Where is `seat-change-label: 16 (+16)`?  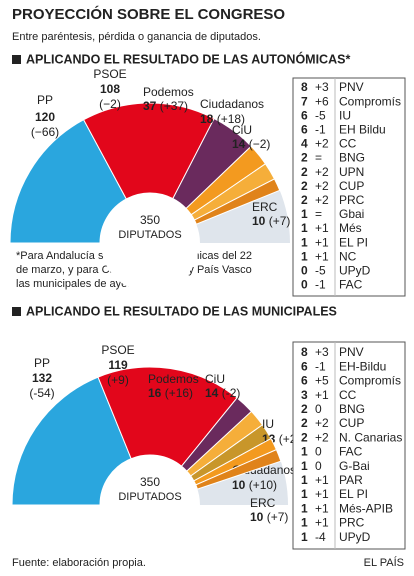
seat-change-label: 16 (+16) is located at coordinates (170, 393).